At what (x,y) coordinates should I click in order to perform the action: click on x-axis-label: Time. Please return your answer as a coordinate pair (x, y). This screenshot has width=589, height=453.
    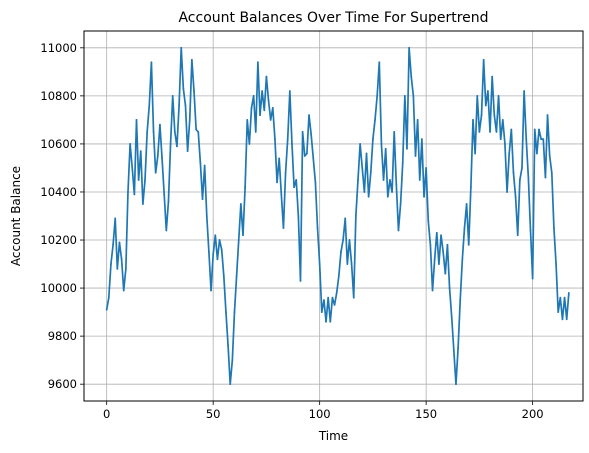
    Looking at the image, I should click on (333, 436).